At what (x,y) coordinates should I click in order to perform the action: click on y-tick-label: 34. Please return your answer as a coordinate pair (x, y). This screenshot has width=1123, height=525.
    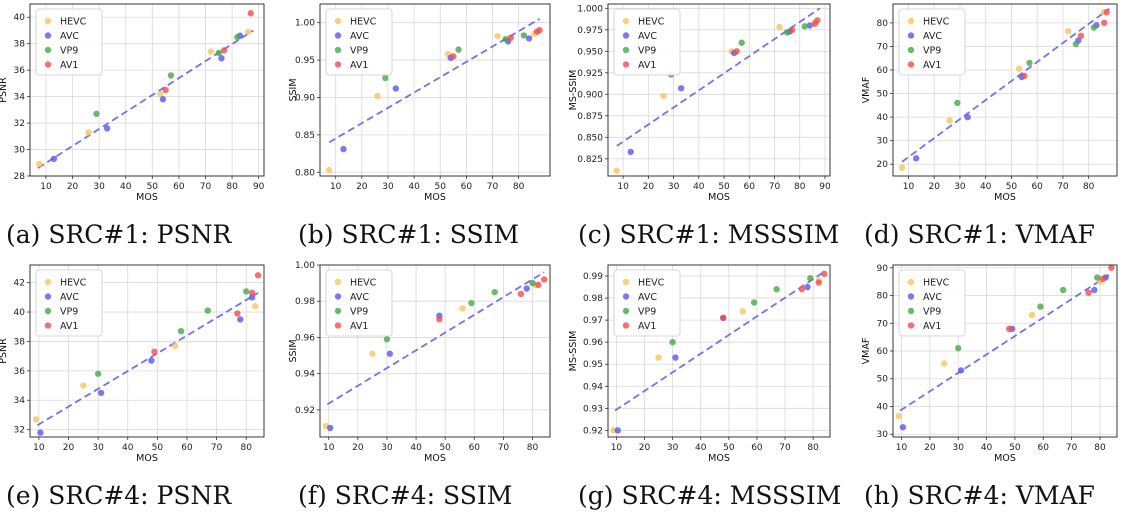
    Looking at the image, I should click on (20, 401).